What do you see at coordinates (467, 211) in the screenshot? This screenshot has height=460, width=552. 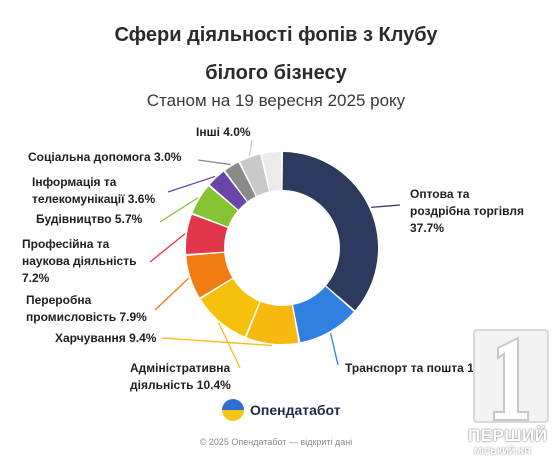 I see `slice-label-1: Оптова та роздрібна торгівля 37.7%` at bounding box center [467, 211].